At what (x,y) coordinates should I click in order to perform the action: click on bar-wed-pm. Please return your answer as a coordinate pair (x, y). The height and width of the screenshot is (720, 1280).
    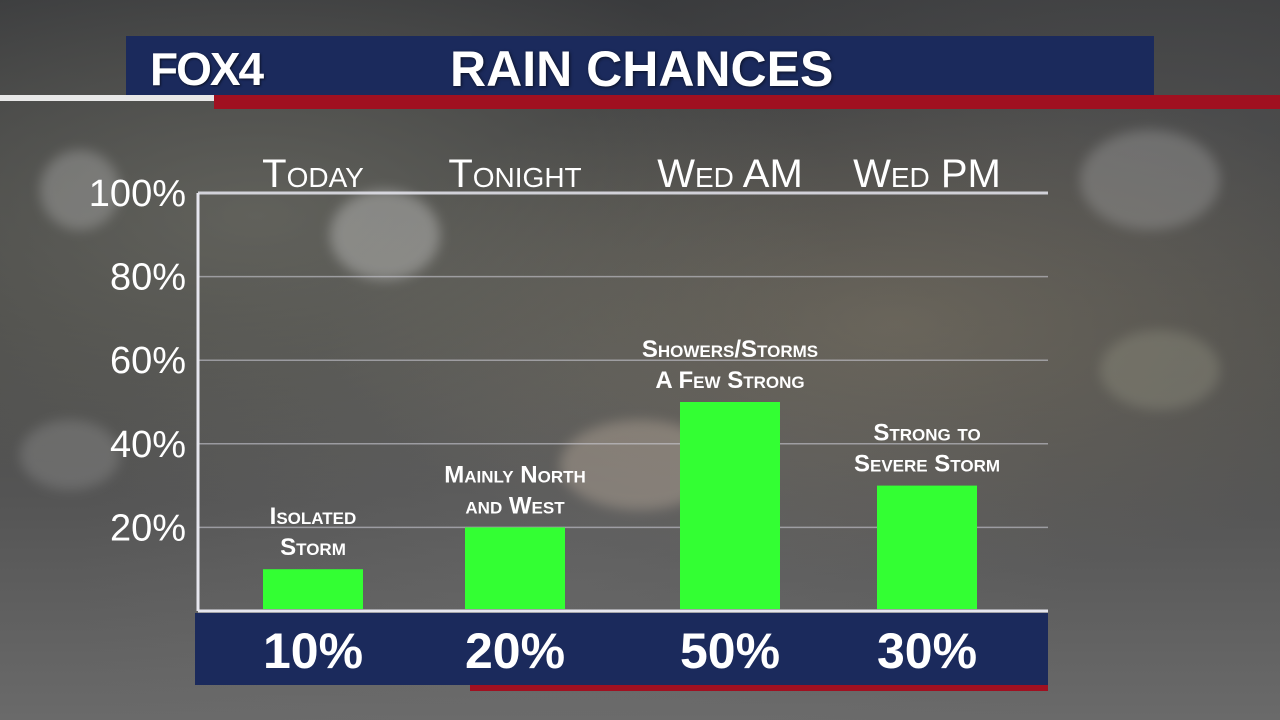
    Looking at the image, I should click on (927, 547).